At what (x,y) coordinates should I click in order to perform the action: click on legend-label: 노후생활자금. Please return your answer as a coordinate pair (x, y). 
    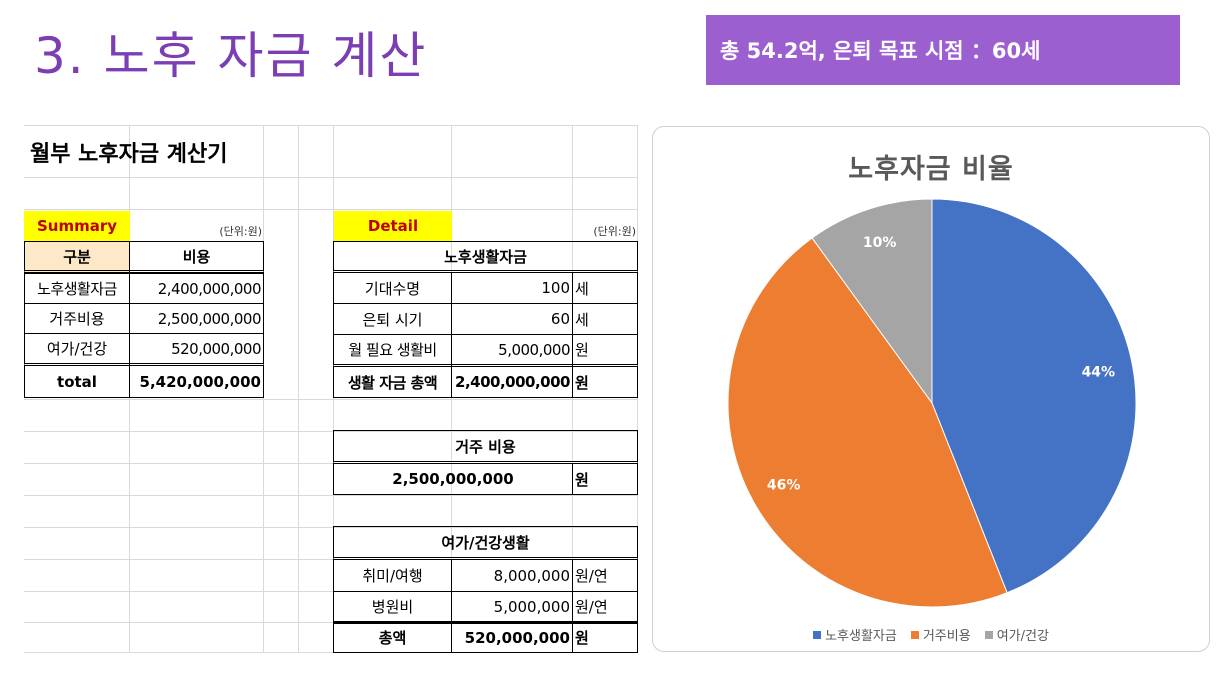
    Looking at the image, I should click on (861, 636).